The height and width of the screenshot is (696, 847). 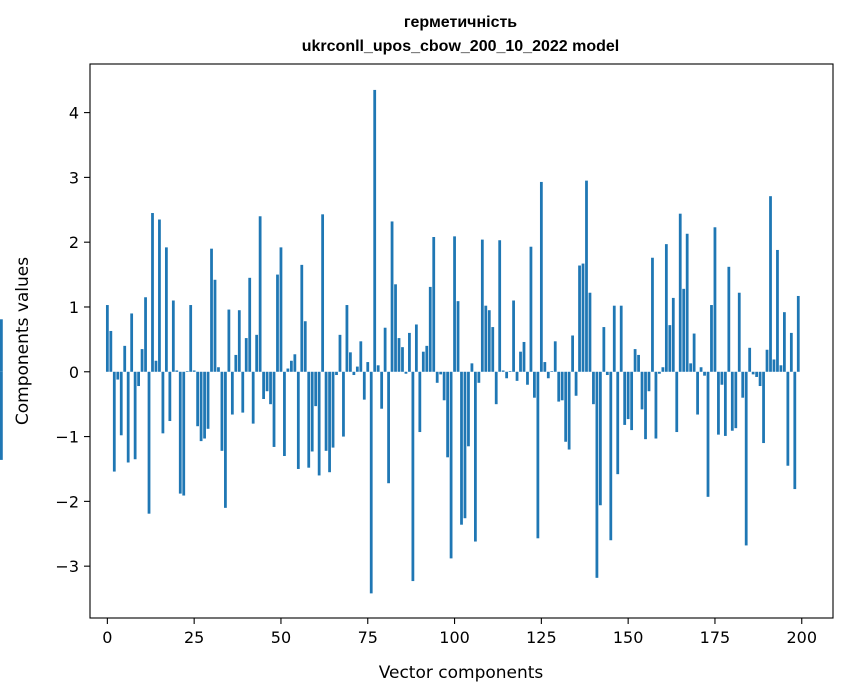 I want to click on y-axis-ticks: −3 −2 −1 0 1 2 3 4, so click(x=72, y=340).